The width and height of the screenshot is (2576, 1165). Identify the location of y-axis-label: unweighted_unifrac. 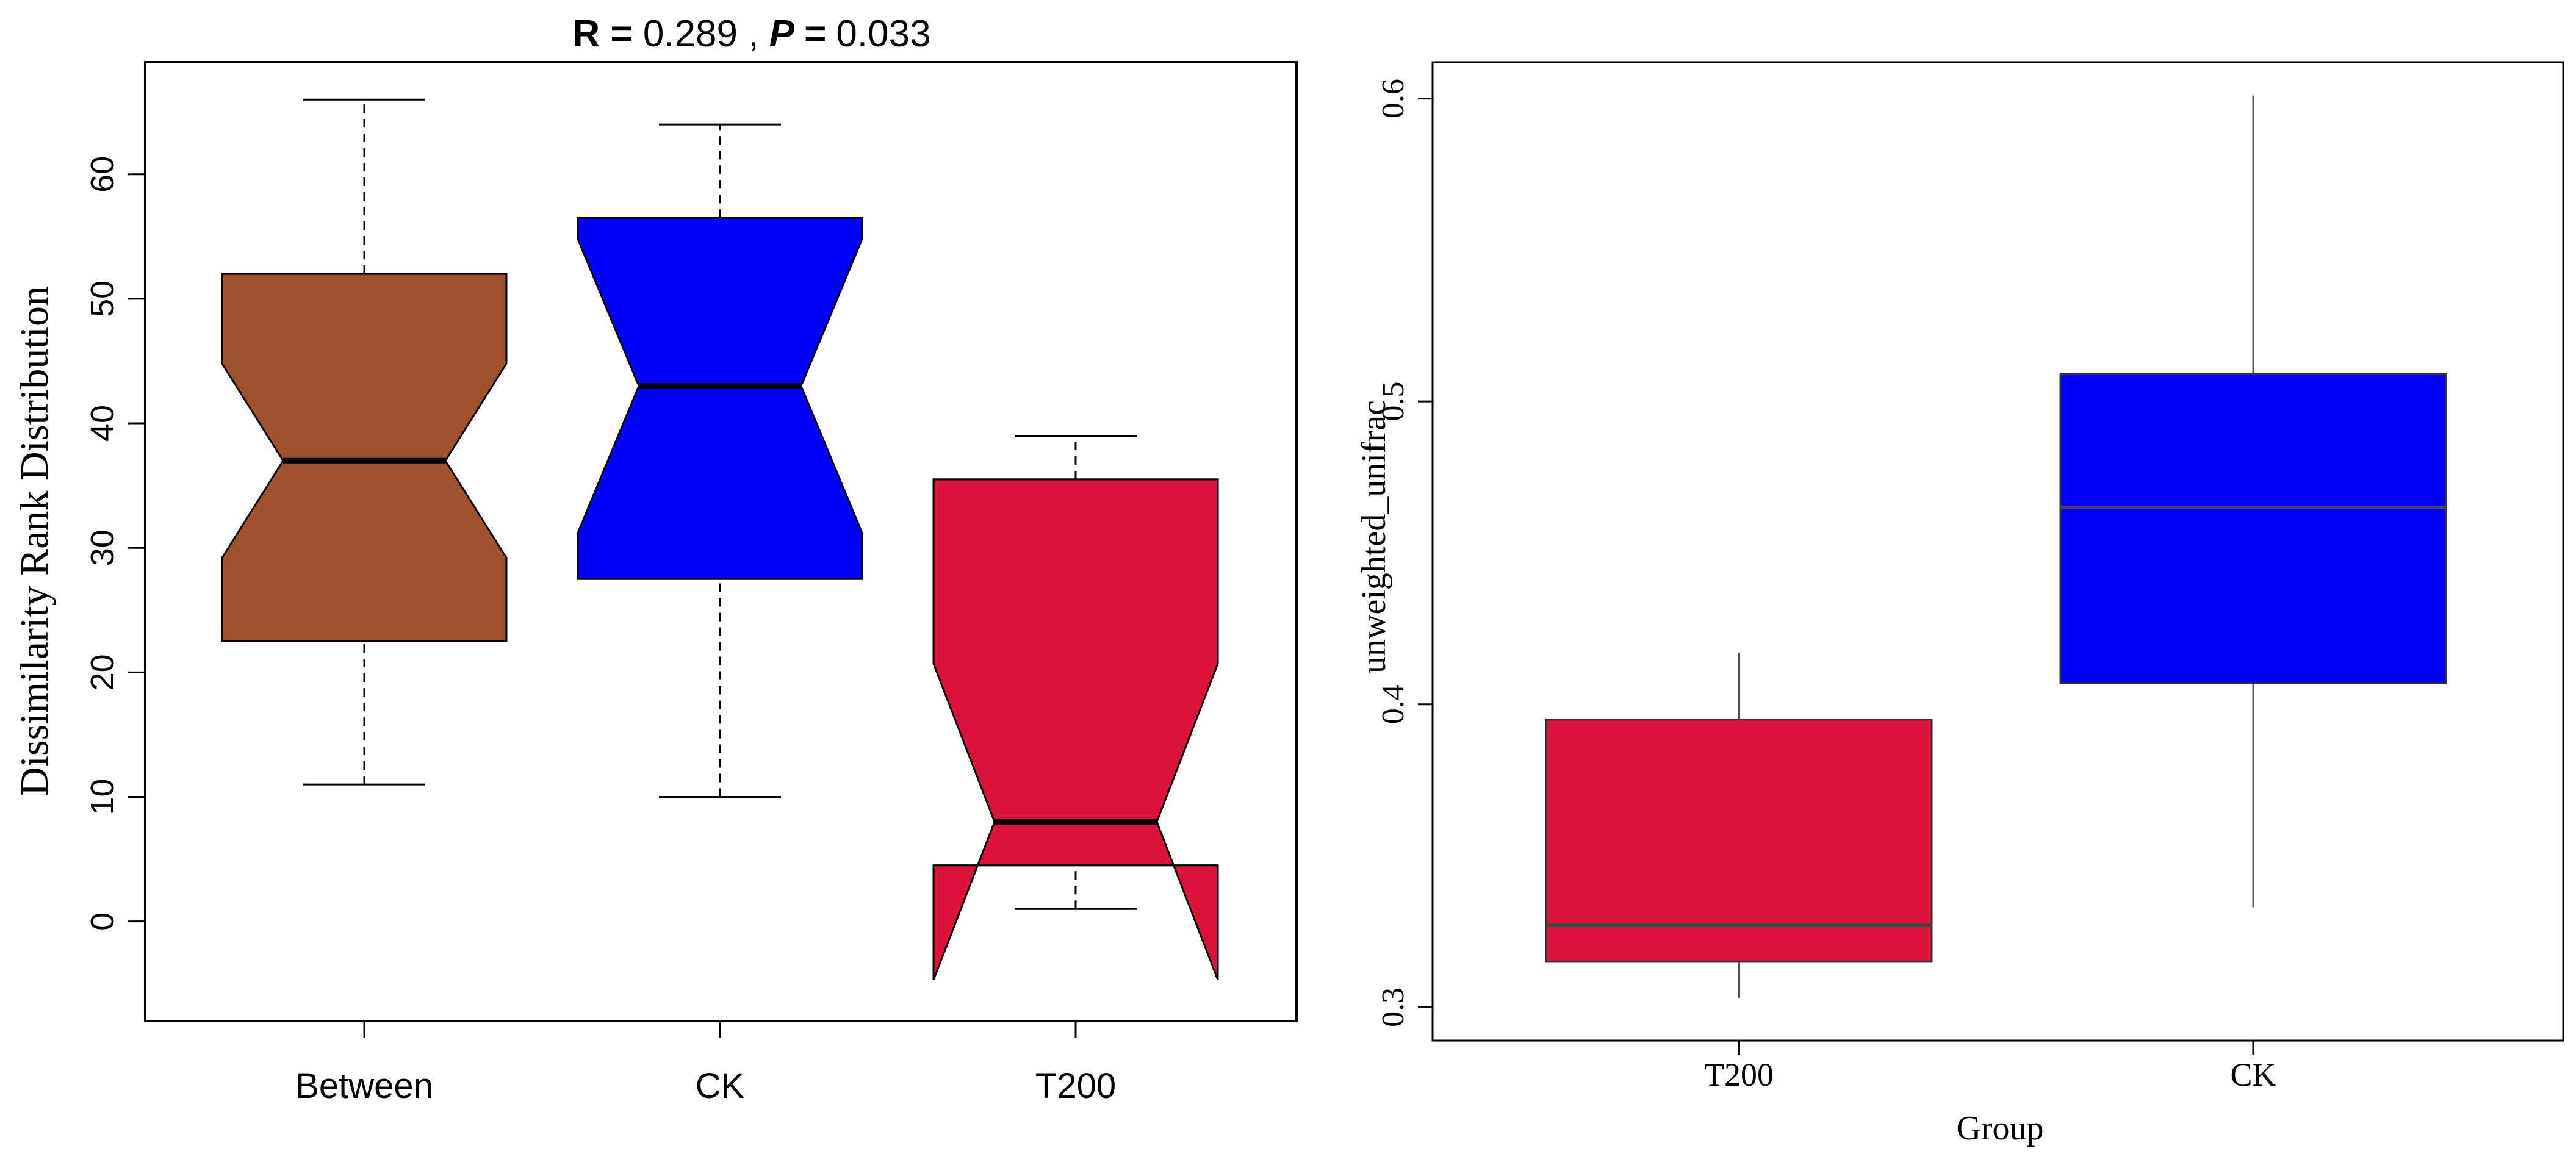
(1374, 536).